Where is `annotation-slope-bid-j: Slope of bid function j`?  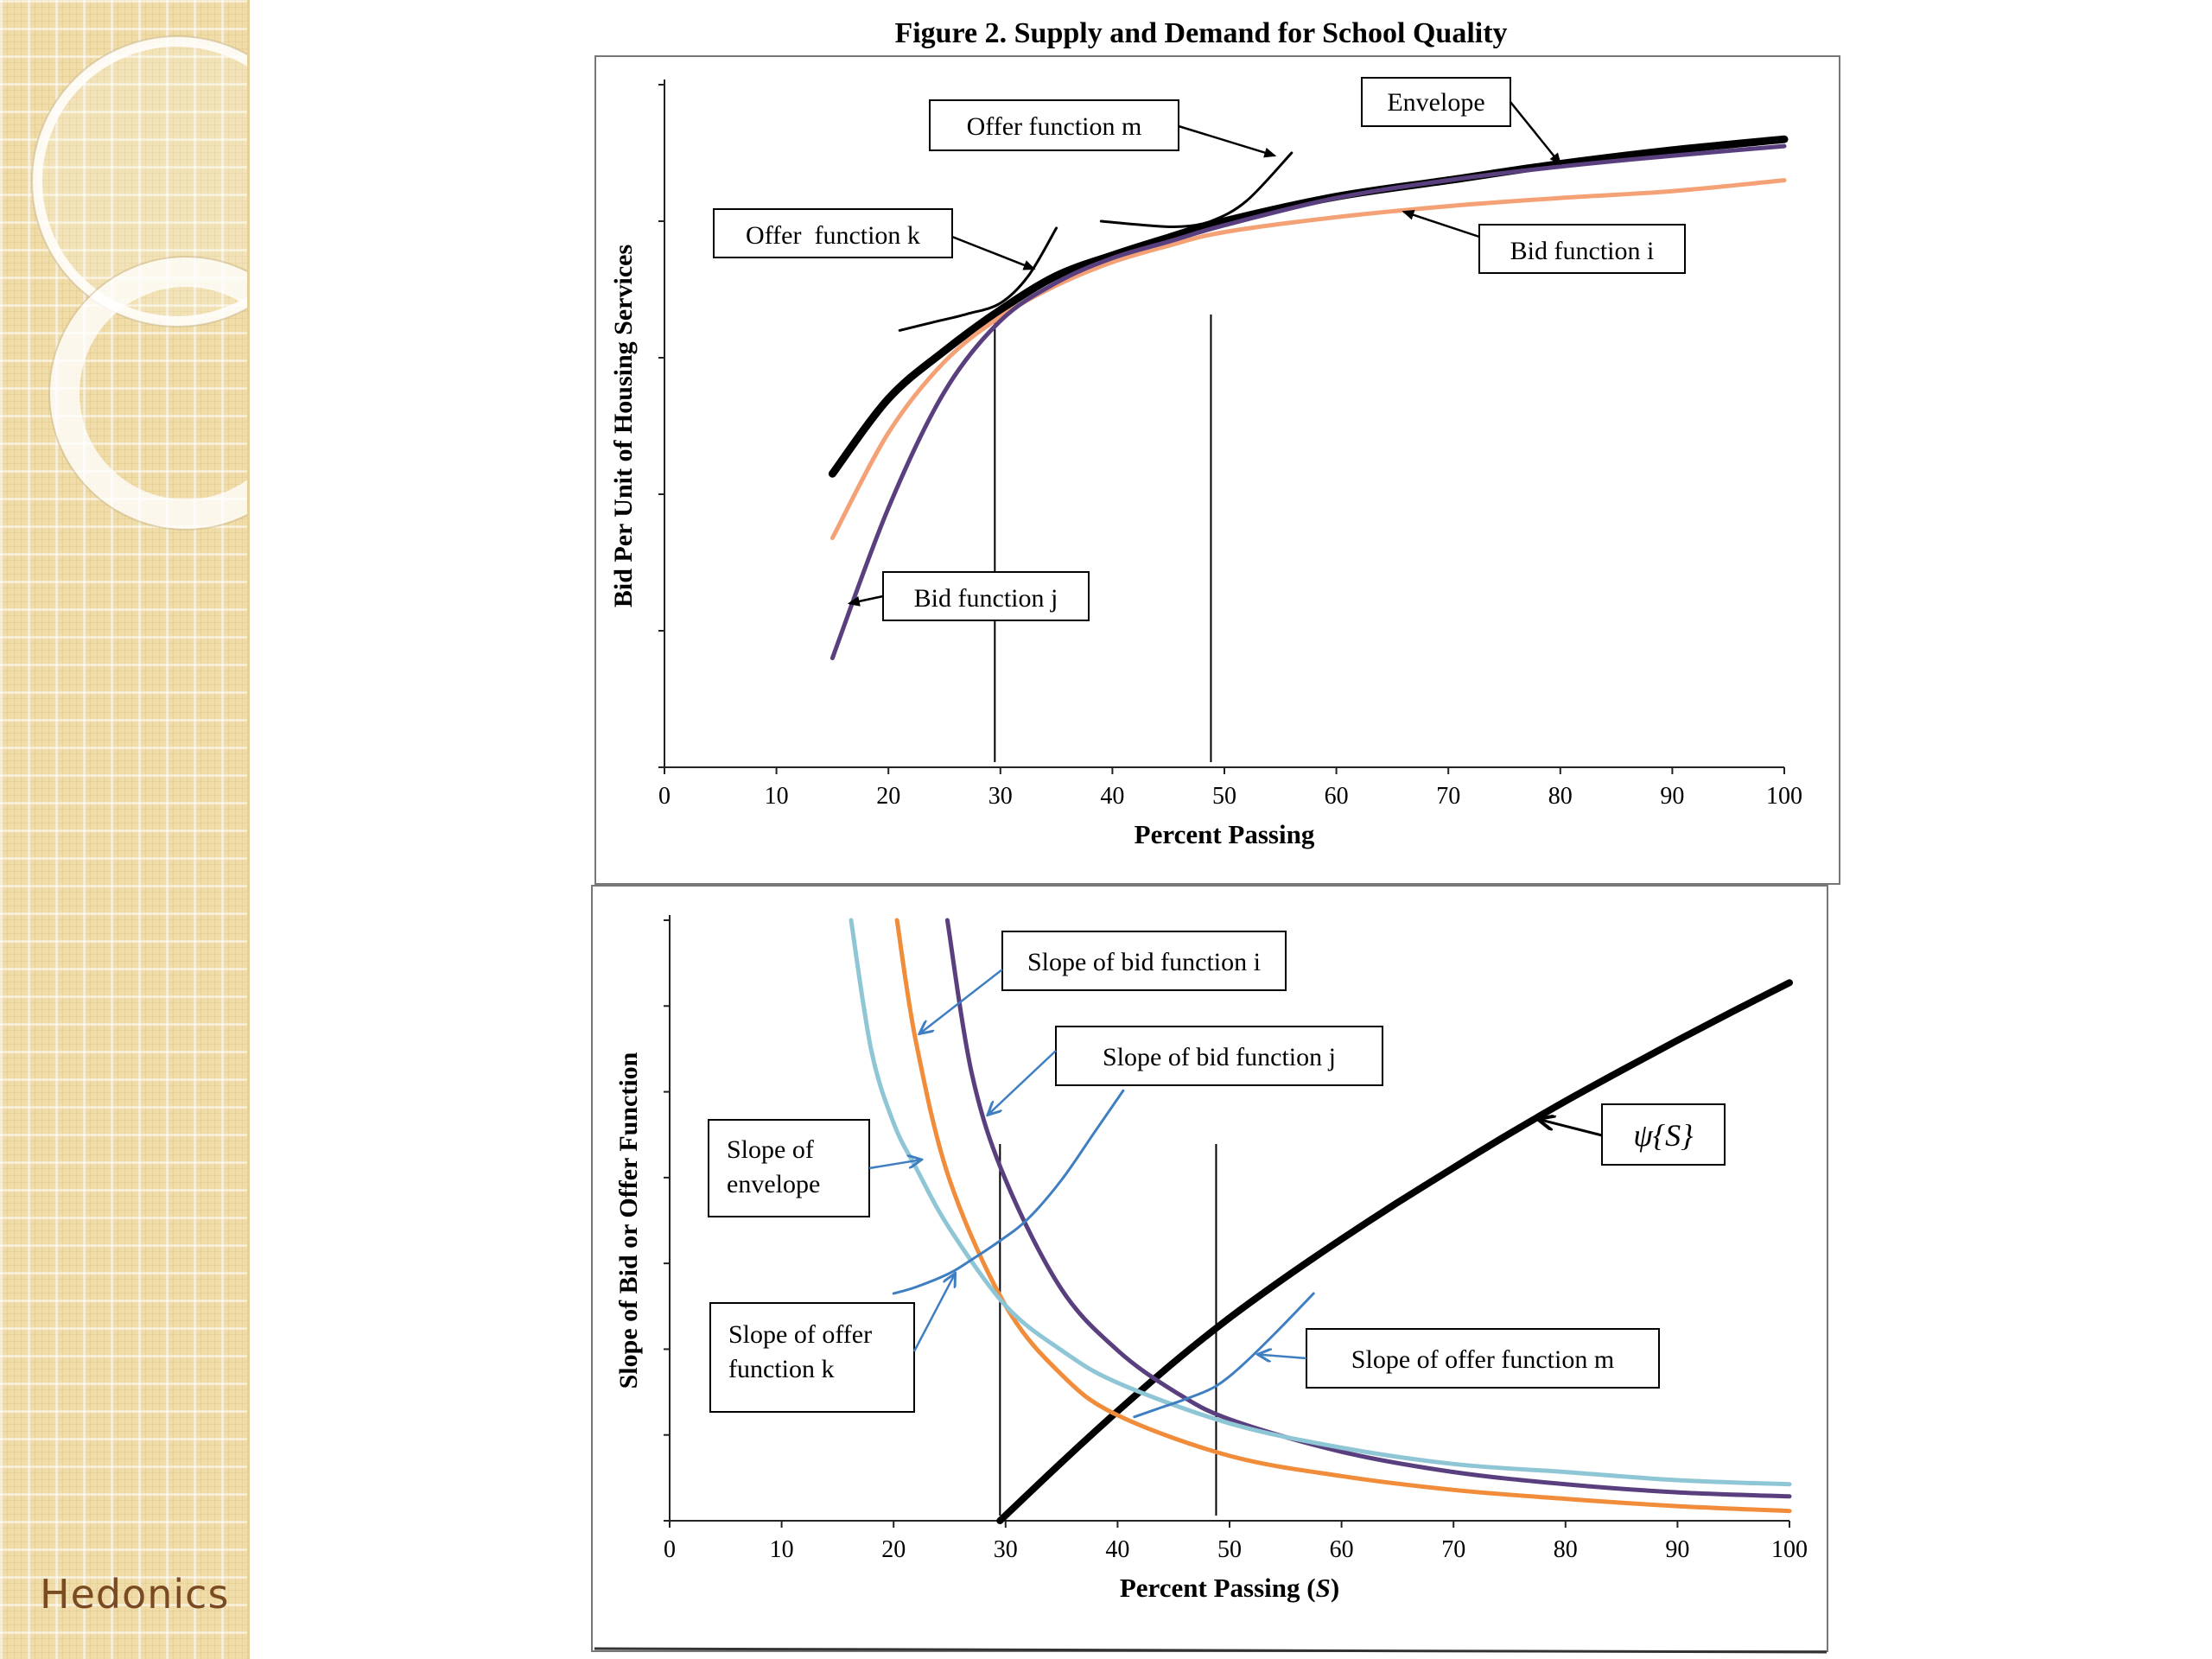 annotation-slope-bid-j: Slope of bid function j is located at coordinates (1185, 1070).